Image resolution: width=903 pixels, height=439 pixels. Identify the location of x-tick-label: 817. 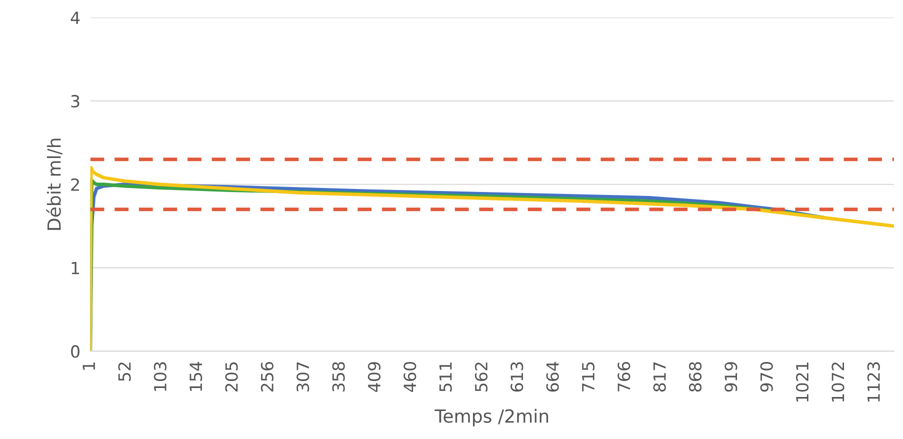
(659, 377).